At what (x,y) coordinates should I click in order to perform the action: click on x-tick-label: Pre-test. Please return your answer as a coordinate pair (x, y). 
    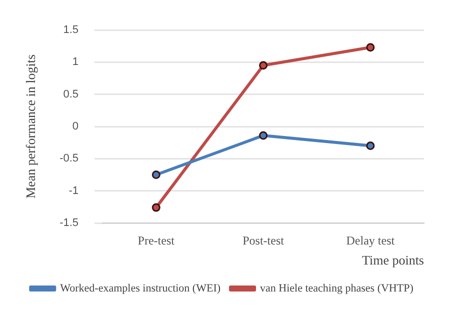
    Looking at the image, I should click on (157, 240).